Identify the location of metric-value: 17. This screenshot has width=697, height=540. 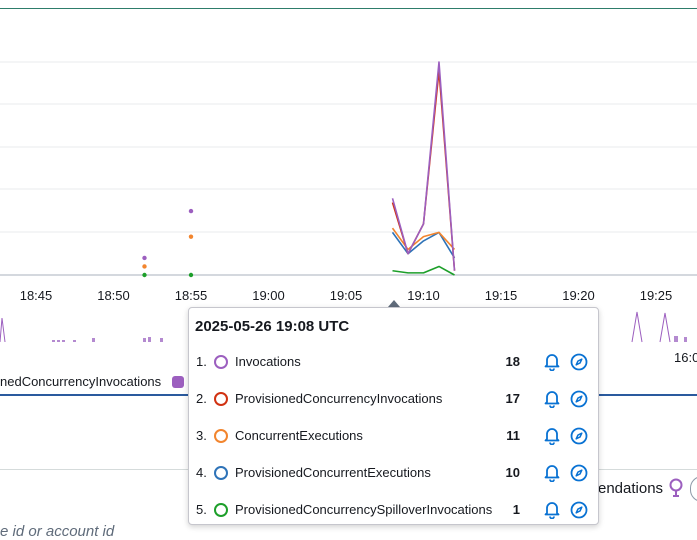
(512, 398).